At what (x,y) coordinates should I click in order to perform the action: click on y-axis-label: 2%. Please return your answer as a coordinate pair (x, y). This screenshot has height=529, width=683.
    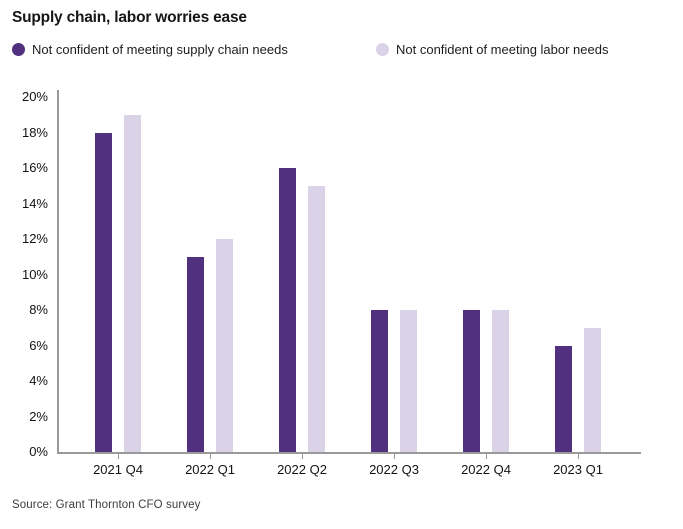
    Looking at the image, I should click on (38, 416).